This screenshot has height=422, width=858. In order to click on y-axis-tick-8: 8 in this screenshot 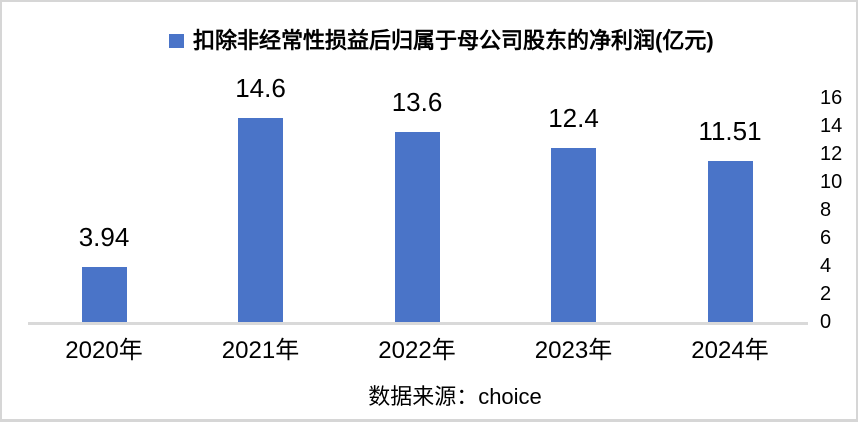, I will do `click(826, 210)`.